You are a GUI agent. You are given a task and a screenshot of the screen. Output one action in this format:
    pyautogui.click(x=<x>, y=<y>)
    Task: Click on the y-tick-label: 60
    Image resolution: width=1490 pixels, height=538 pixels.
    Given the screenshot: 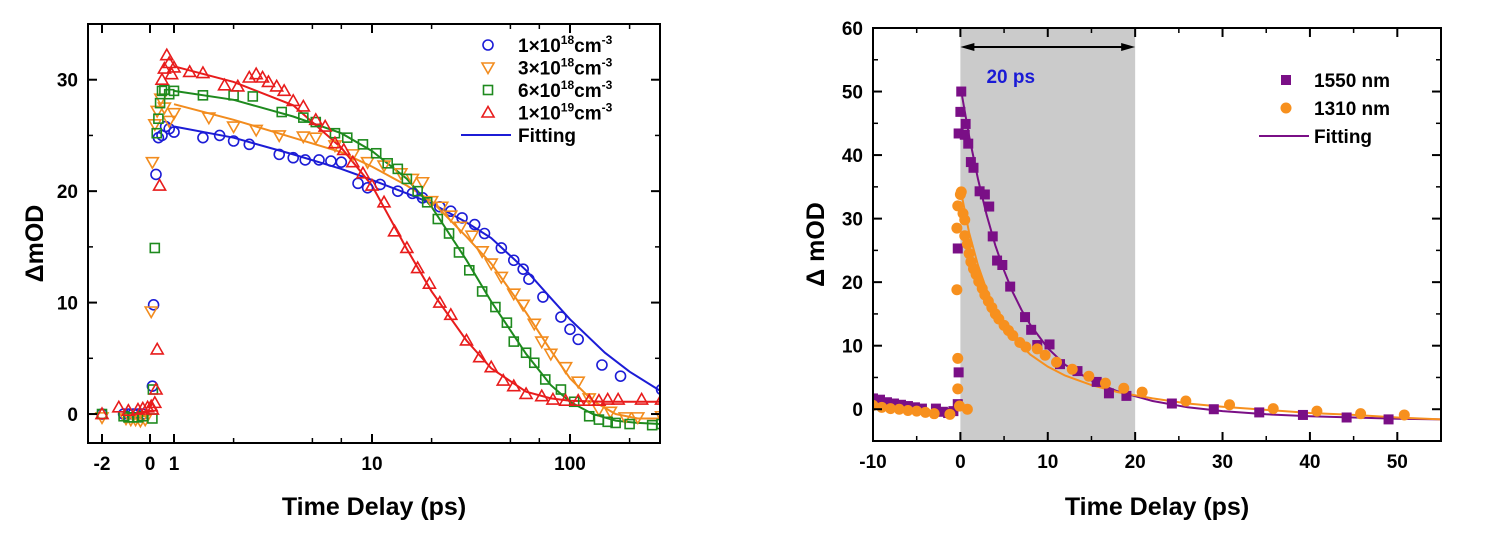 What is the action you would take?
    pyautogui.click(x=852, y=29)
    